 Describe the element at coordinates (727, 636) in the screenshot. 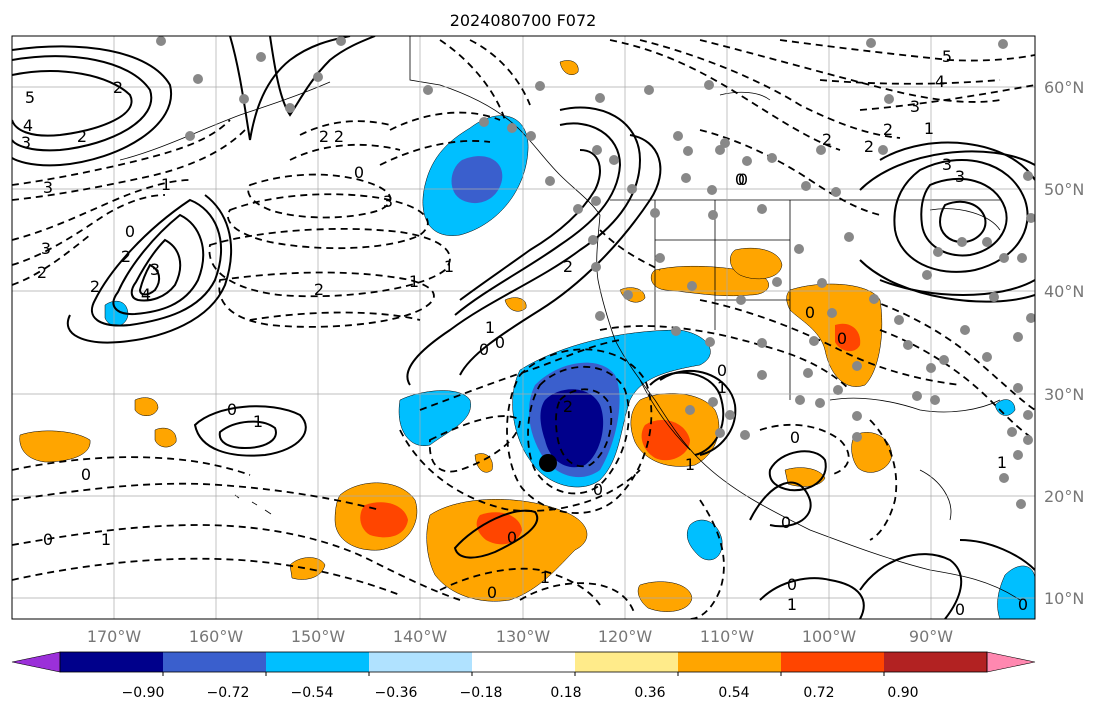

I see `lon-label: 110°W` at that location.